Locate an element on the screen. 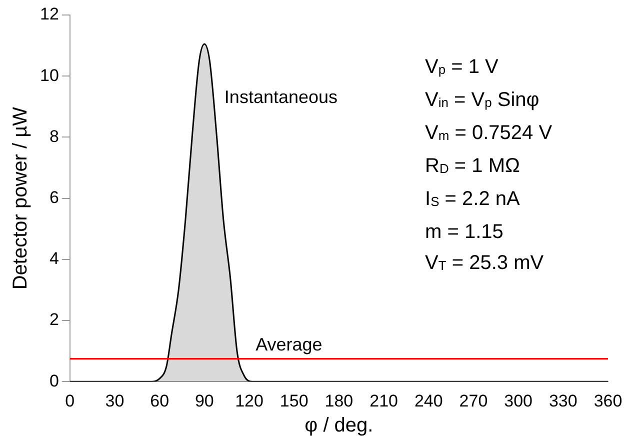 The image size is (633, 438). y-tick-label: 8 is located at coordinates (54, 136).